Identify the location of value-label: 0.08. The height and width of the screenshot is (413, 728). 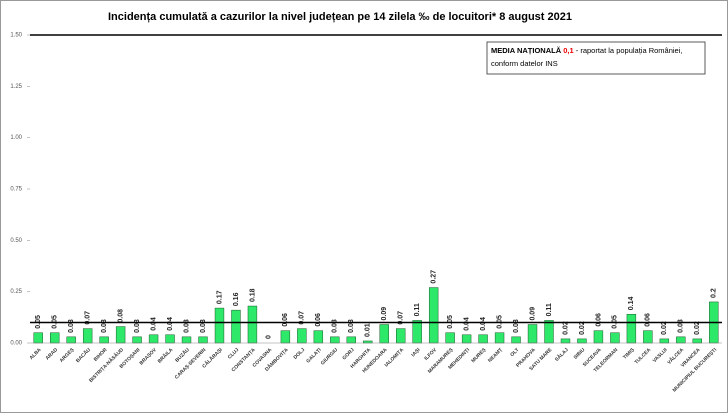
(120, 316).